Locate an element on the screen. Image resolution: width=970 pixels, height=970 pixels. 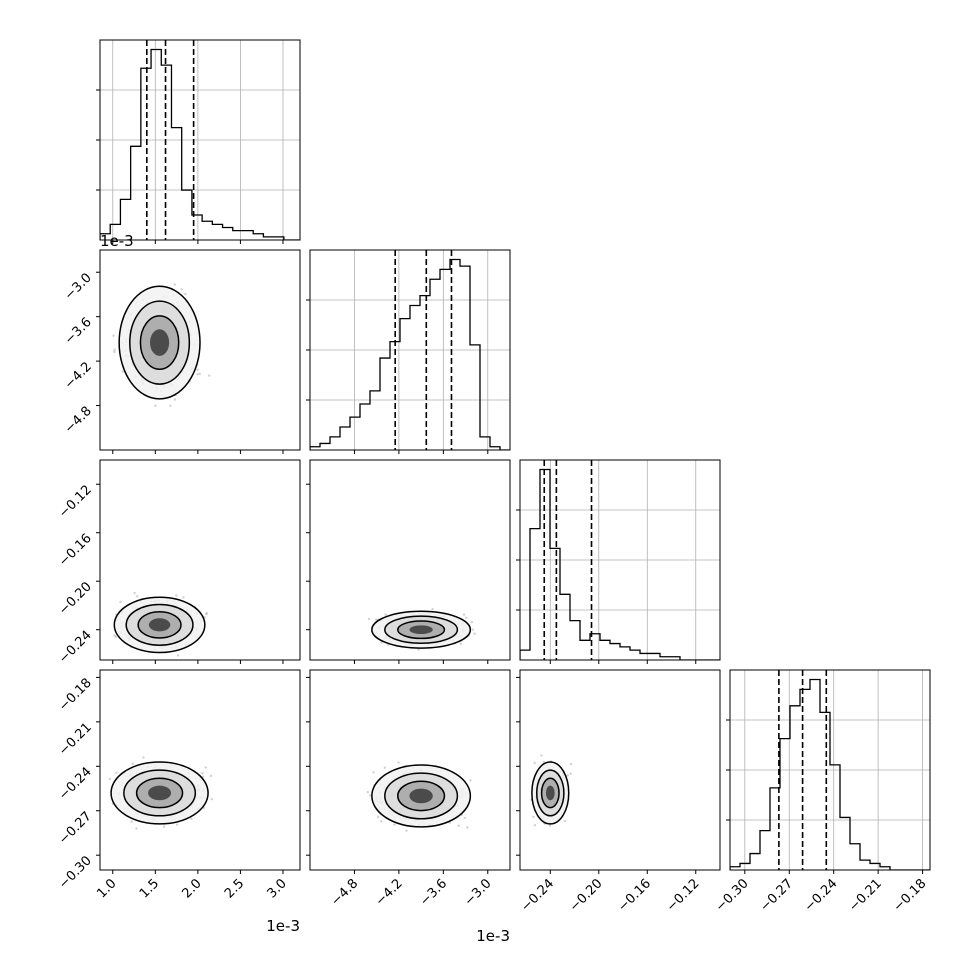
xtick-label-1-0: −4.8 is located at coordinates (344, 892).